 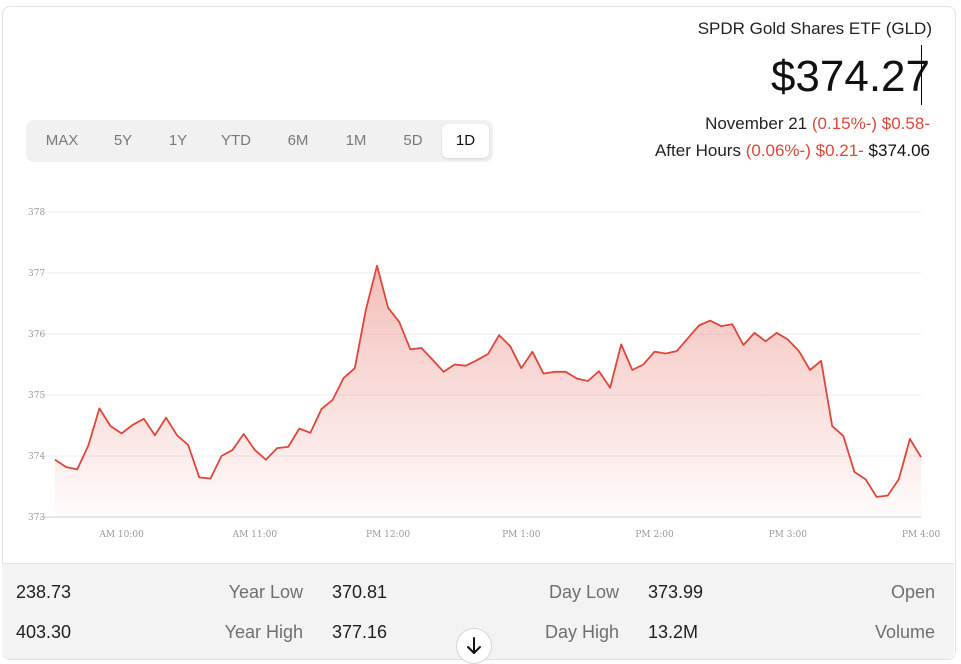 I want to click on tab-ytd: YTD, so click(x=236, y=140).